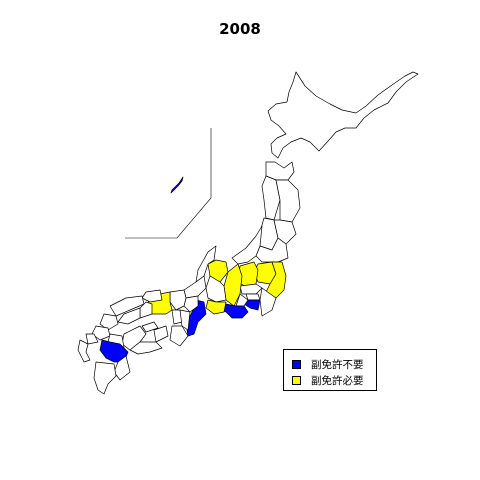  Describe the element at coordinates (268, 302) in the screenshot. I see `prefecture-chiba` at that location.